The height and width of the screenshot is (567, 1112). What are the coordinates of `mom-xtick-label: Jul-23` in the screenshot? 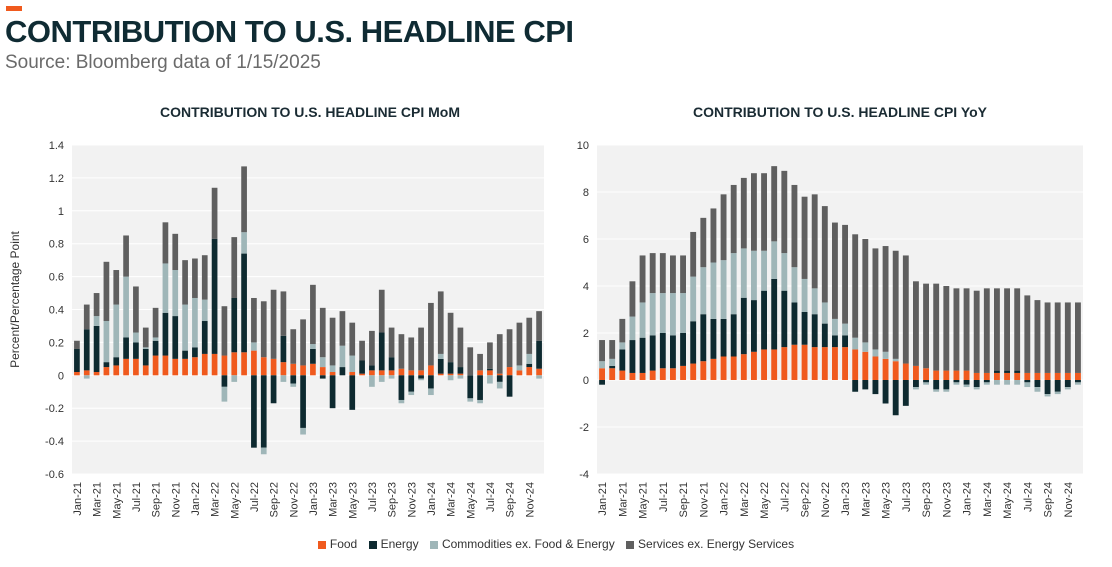 It's located at (373, 497).